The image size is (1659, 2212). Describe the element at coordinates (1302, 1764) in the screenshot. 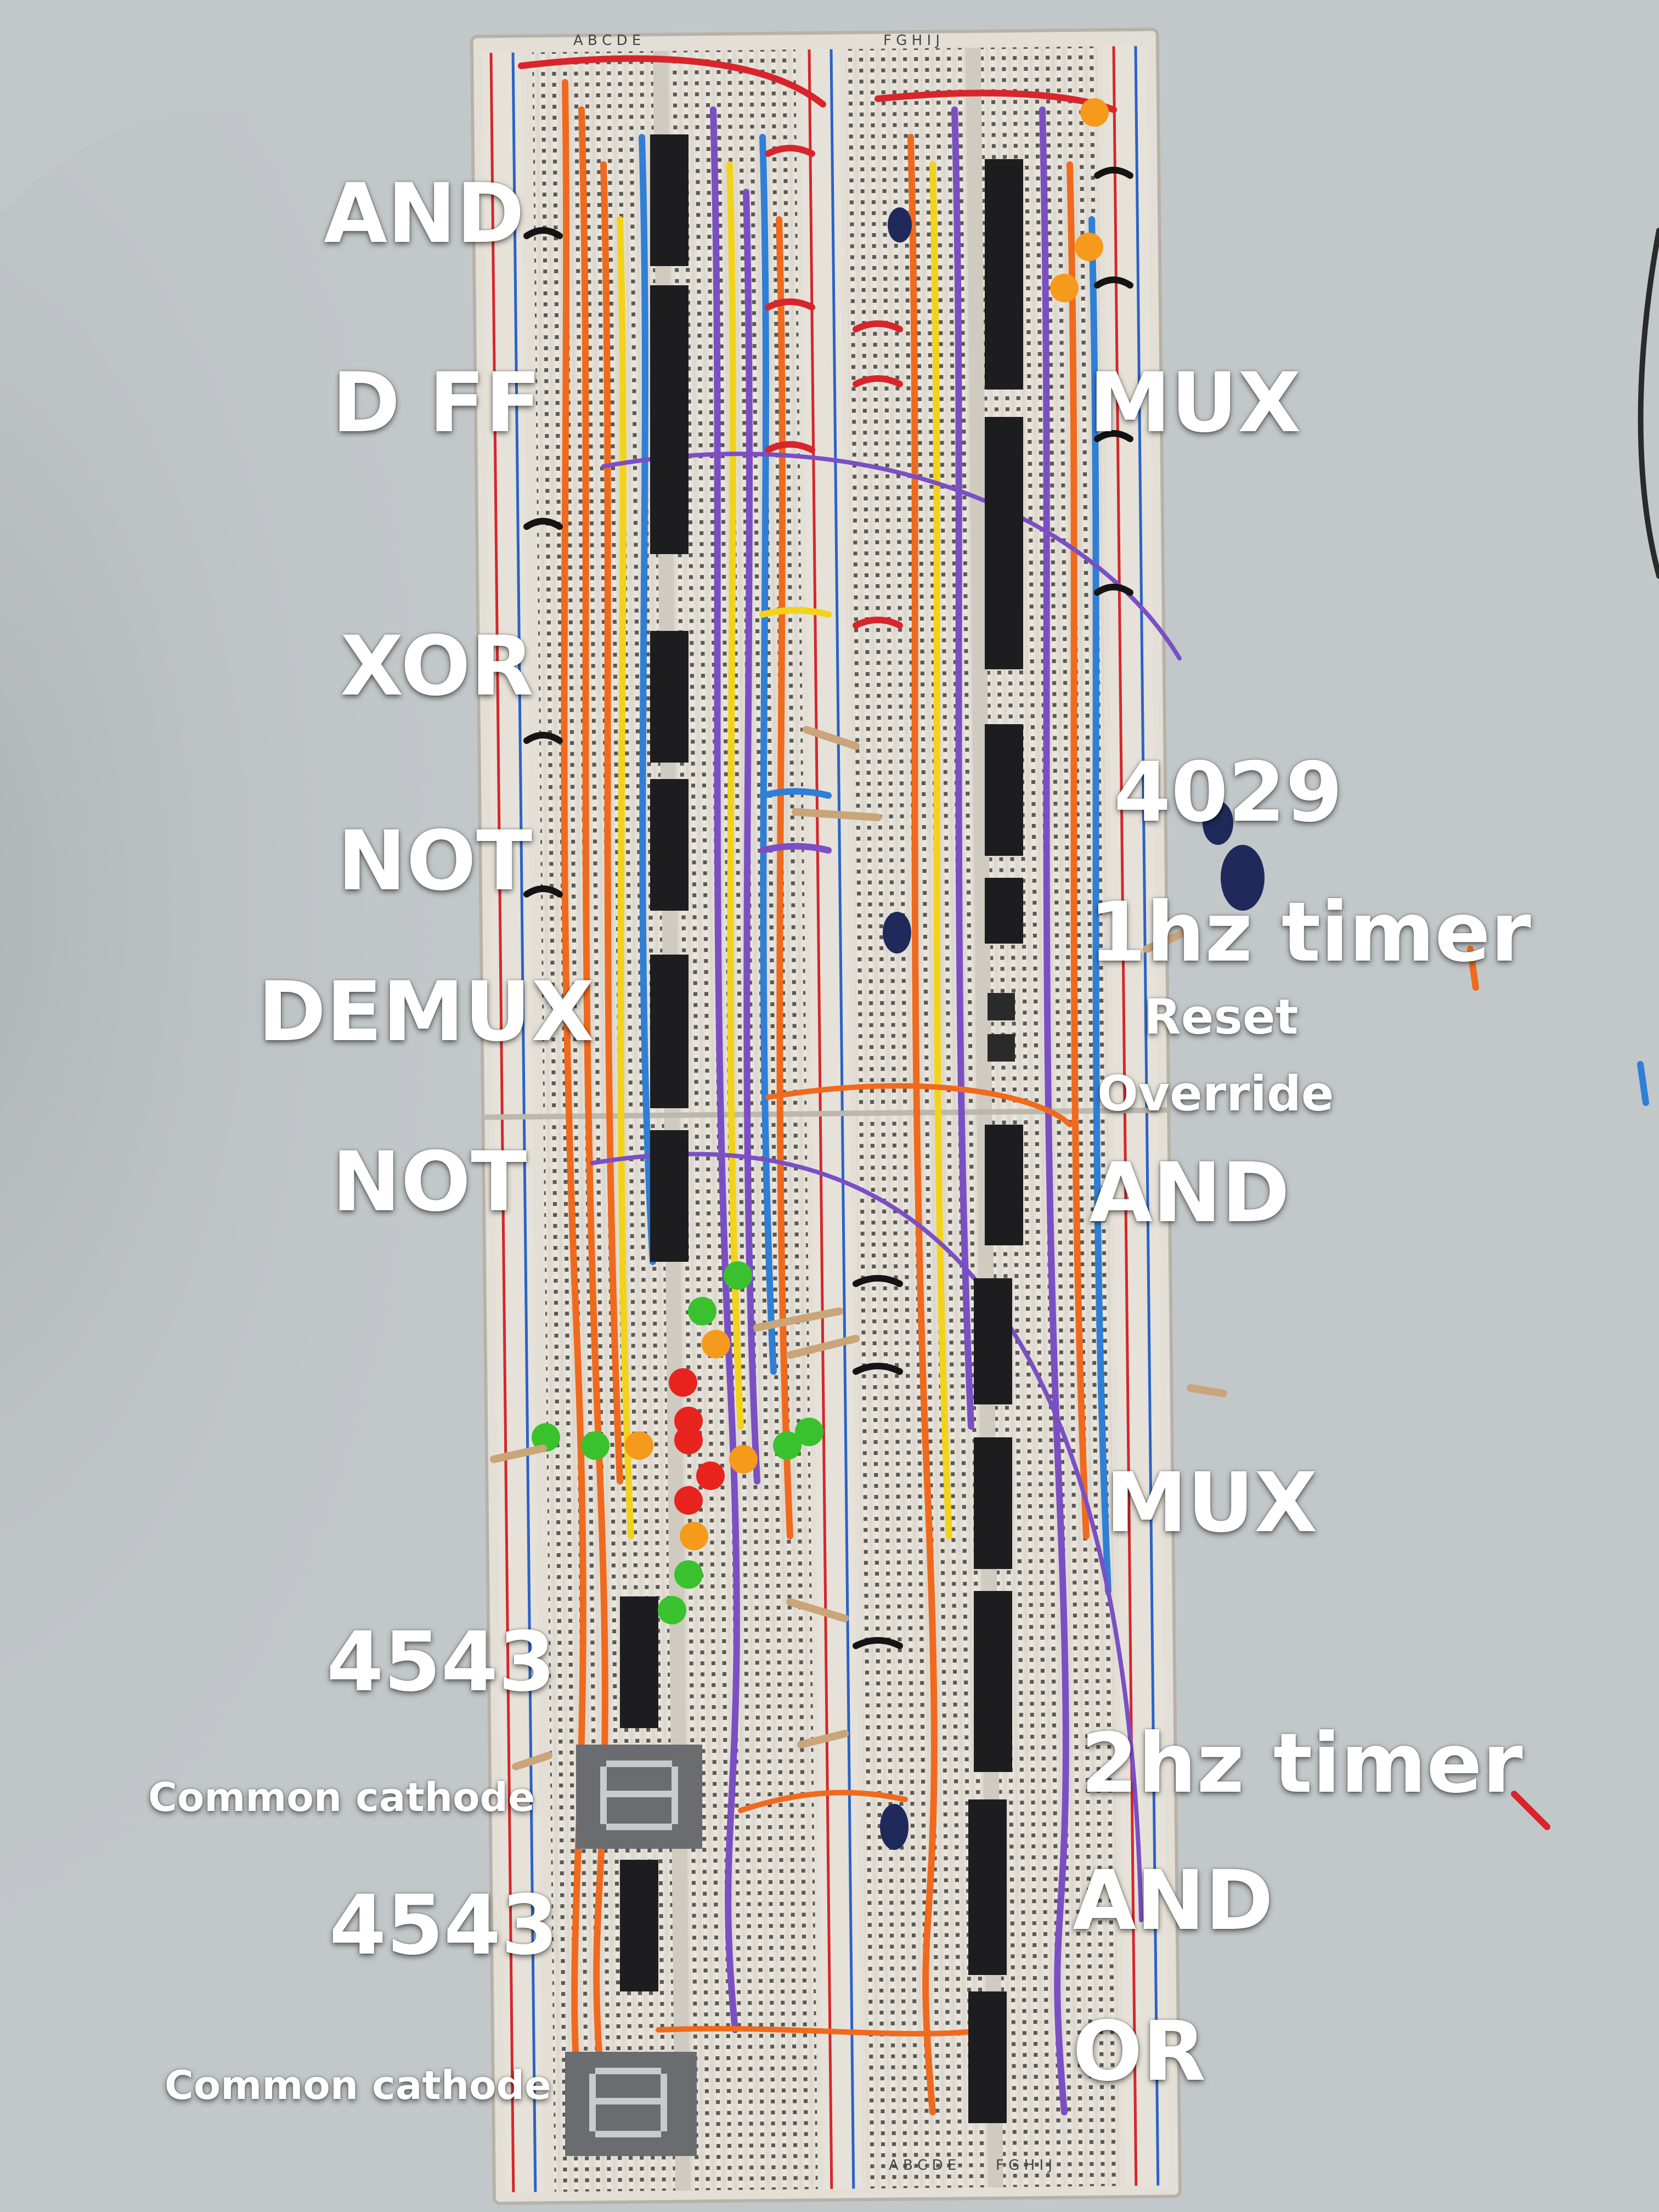

I see `label-2hz-timer: 2hz timer` at that location.